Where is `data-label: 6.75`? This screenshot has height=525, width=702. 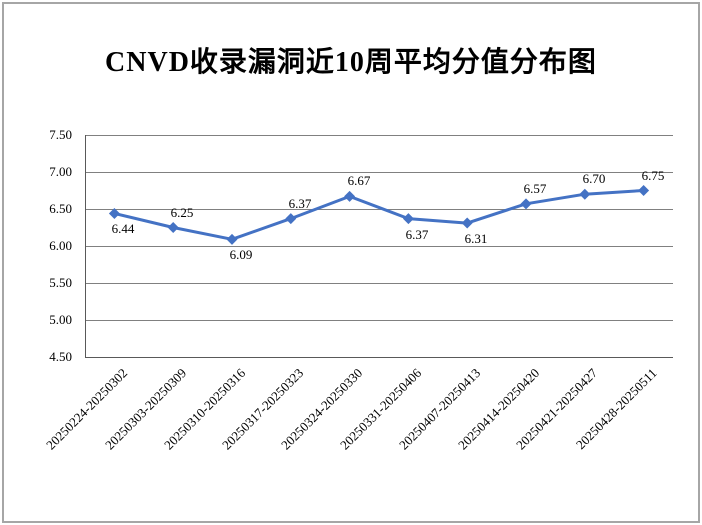 data-label: 6.75 is located at coordinates (653, 175).